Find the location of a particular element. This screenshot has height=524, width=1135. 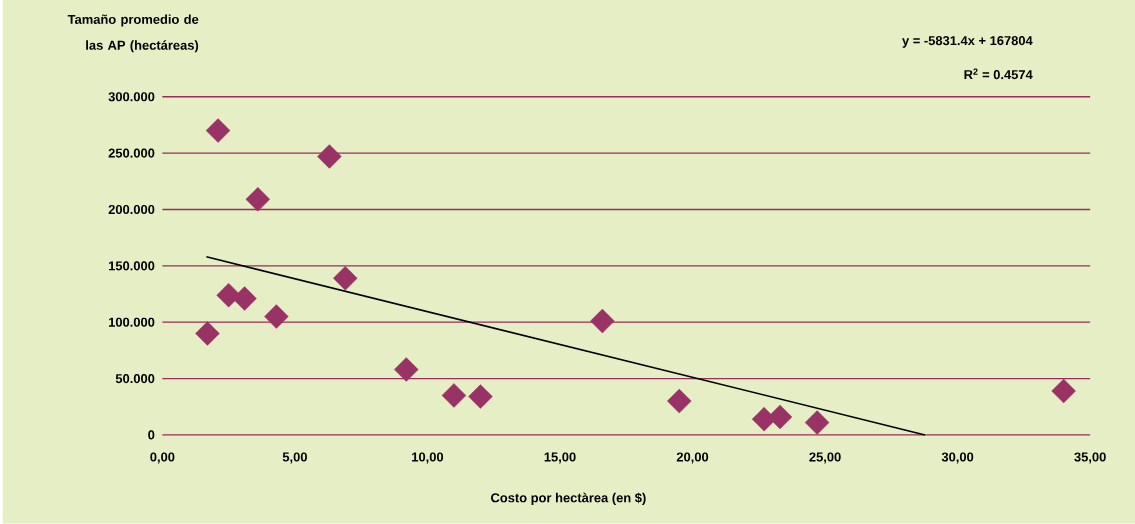

text: y = -5831.4x + 167804 is located at coordinates (967, 42).